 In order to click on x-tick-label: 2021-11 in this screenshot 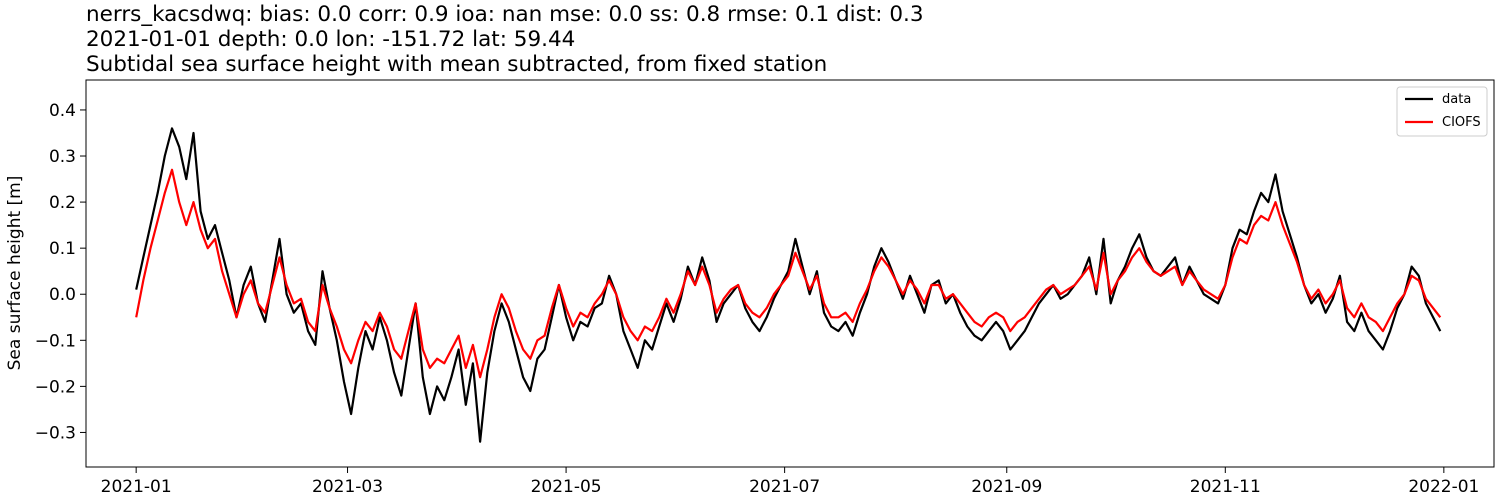, I will do `click(1225, 487)`.